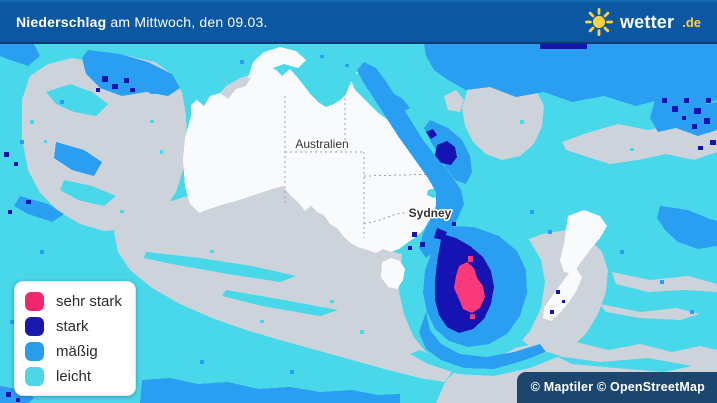 This screenshot has height=403, width=717. I want to click on legend-swatch-leicht, so click(34, 376).